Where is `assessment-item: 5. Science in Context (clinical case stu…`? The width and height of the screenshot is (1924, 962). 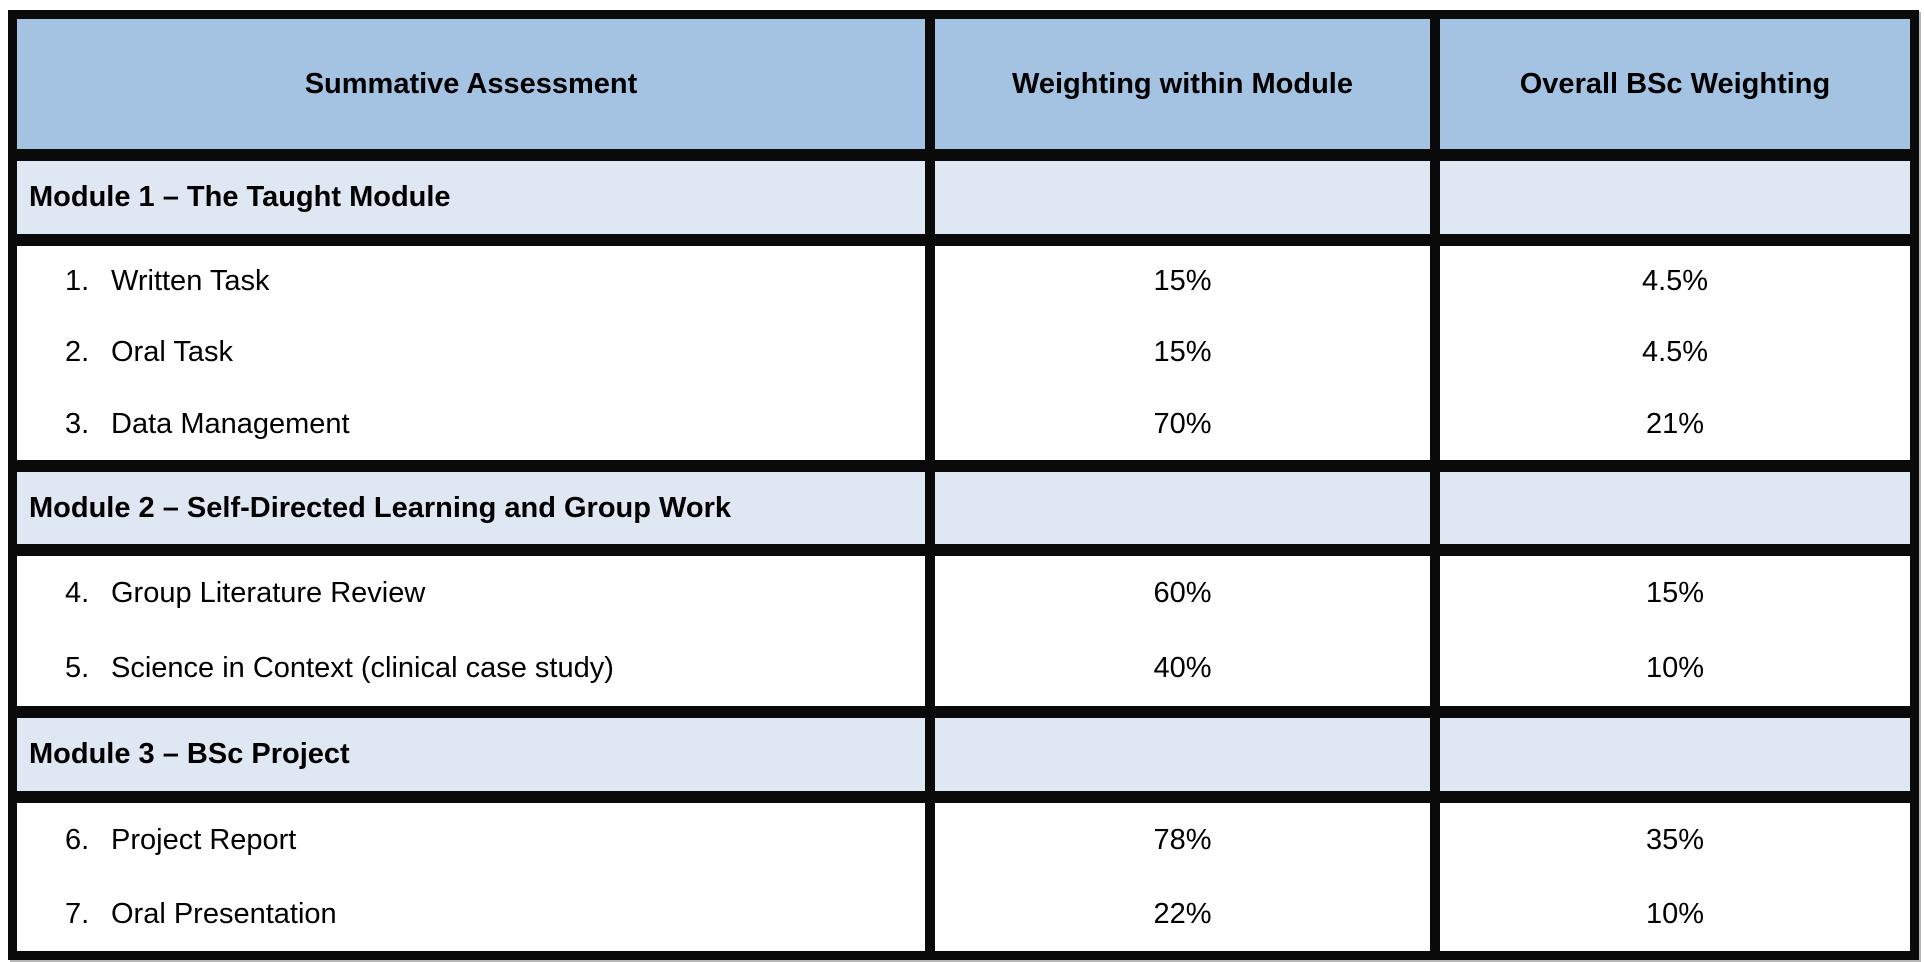 assessment-item: 5. Science in Context (clinical case stu… is located at coordinates (495, 668).